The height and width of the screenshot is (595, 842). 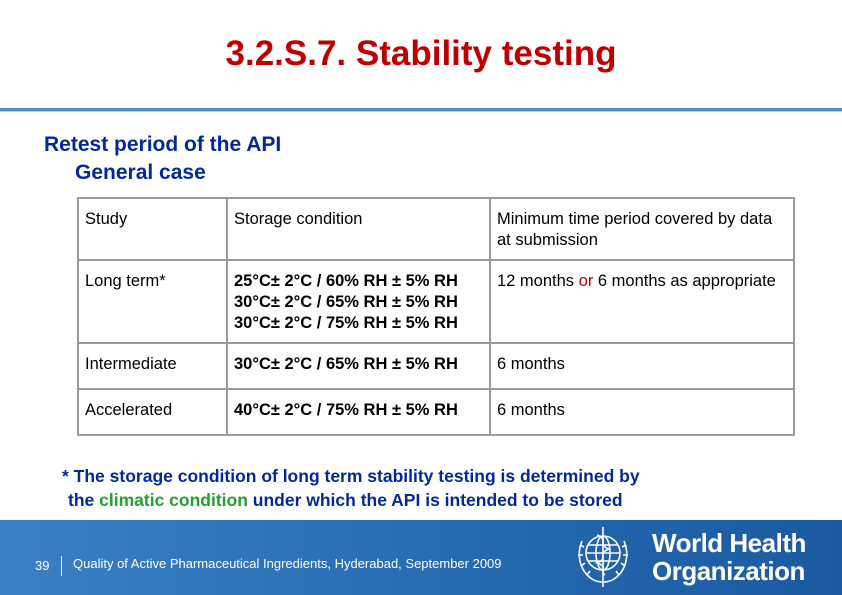 What do you see at coordinates (728, 571) in the screenshot?
I see `organization-name-line-2: Organization` at bounding box center [728, 571].